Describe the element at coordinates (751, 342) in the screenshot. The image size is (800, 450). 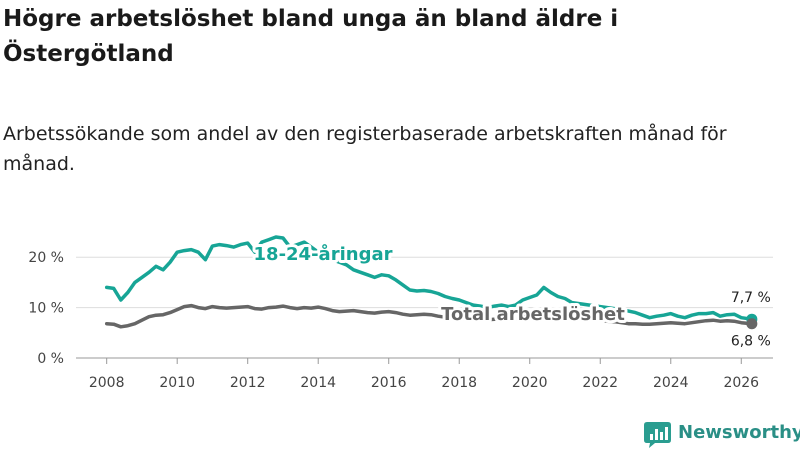
I see `series-end-value: 6,8 %` at that location.